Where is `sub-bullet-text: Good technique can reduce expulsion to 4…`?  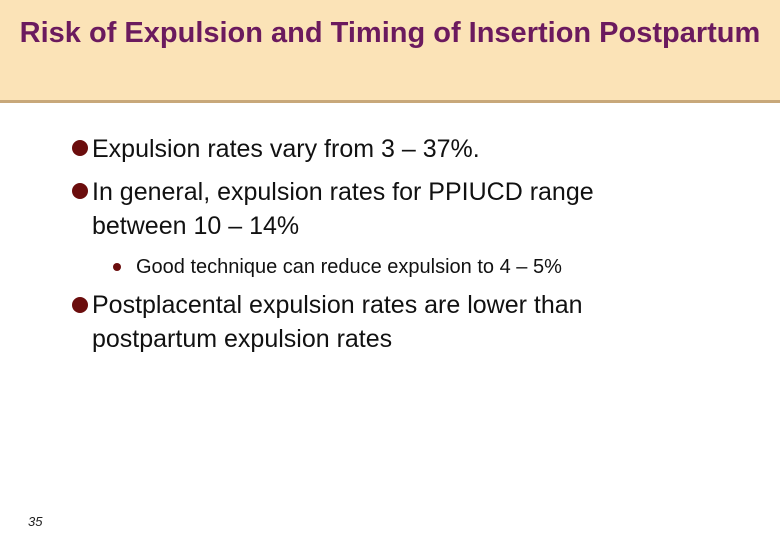 sub-bullet-text: Good technique can reduce expulsion to 4… is located at coordinates (349, 267).